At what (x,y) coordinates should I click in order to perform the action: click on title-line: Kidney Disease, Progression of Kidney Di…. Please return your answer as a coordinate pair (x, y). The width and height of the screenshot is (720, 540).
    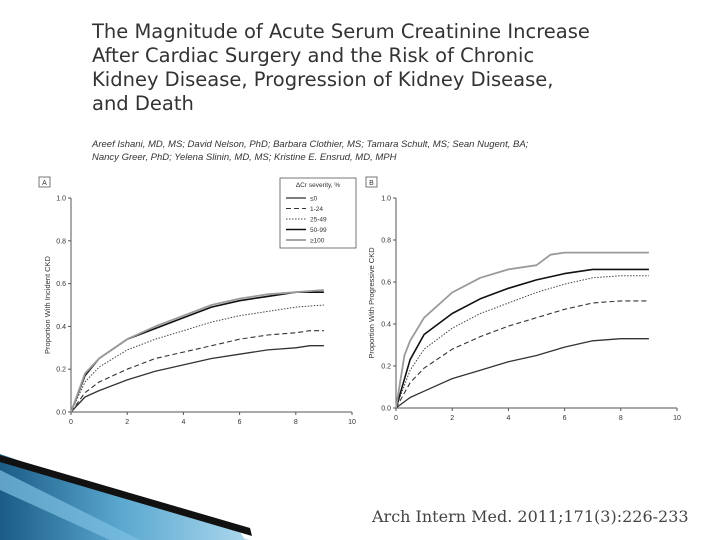
    Looking at the image, I should click on (323, 79).